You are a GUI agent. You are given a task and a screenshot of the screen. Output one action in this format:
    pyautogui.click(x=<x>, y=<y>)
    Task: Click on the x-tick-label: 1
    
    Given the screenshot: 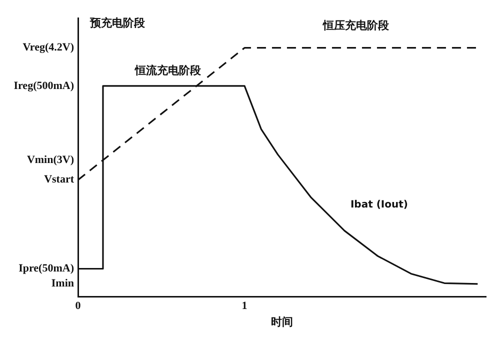 What is the action you would take?
    pyautogui.click(x=245, y=306)
    